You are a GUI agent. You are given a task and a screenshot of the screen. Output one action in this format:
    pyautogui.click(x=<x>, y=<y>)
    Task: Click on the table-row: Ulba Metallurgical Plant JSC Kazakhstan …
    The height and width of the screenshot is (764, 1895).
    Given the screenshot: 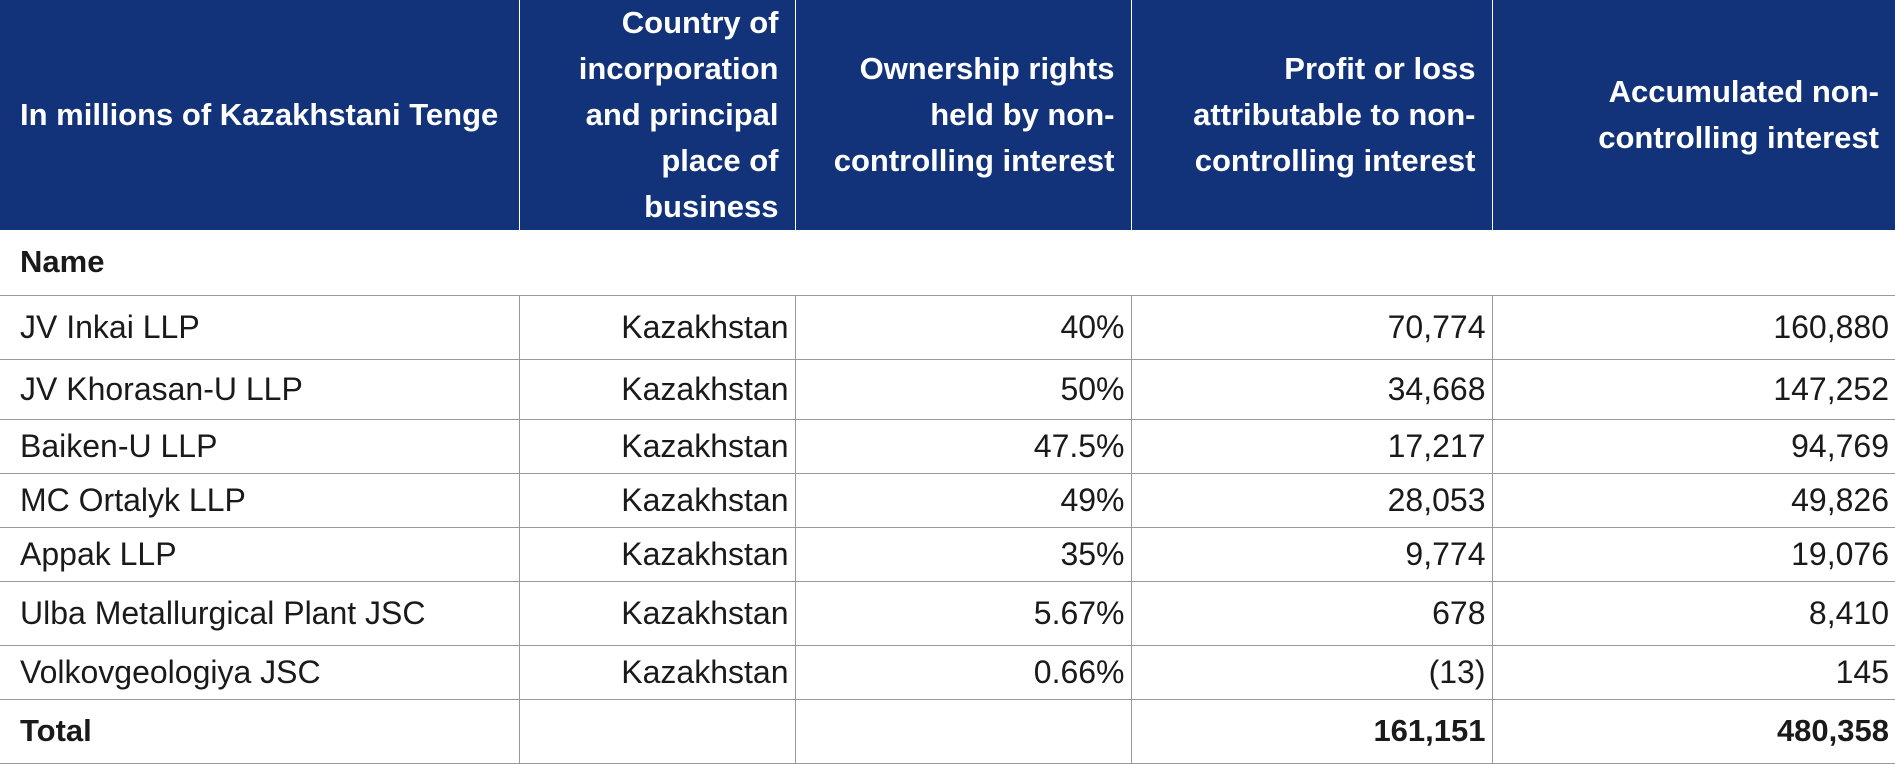 What is the action you would take?
    pyautogui.click(x=947, y=613)
    